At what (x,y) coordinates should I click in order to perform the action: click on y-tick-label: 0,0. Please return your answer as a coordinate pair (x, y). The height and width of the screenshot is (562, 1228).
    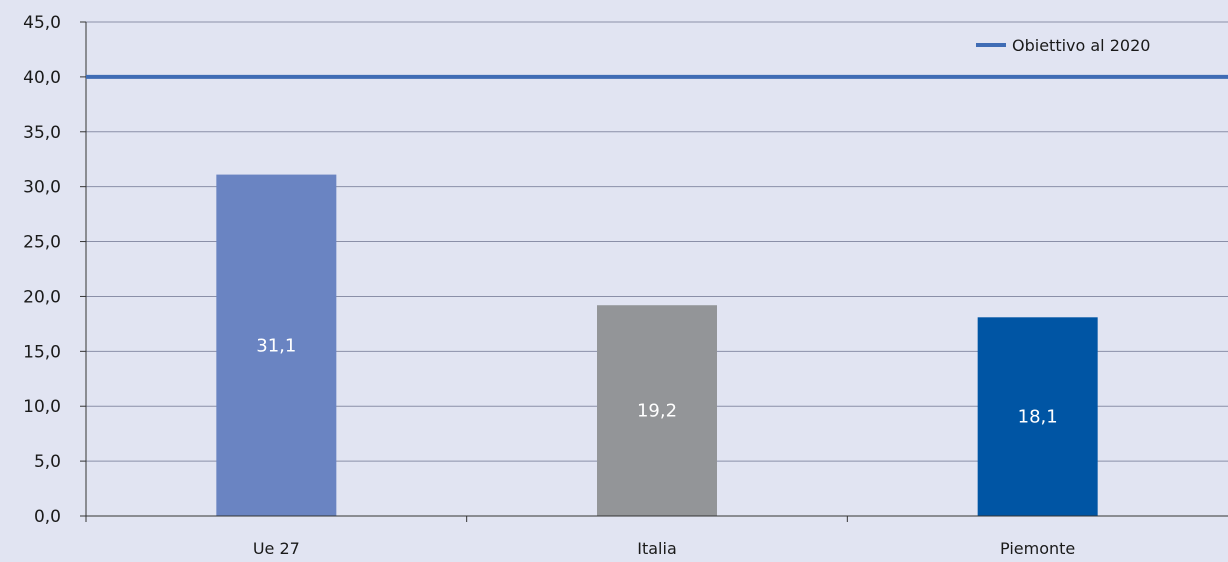
    Looking at the image, I should click on (47, 517).